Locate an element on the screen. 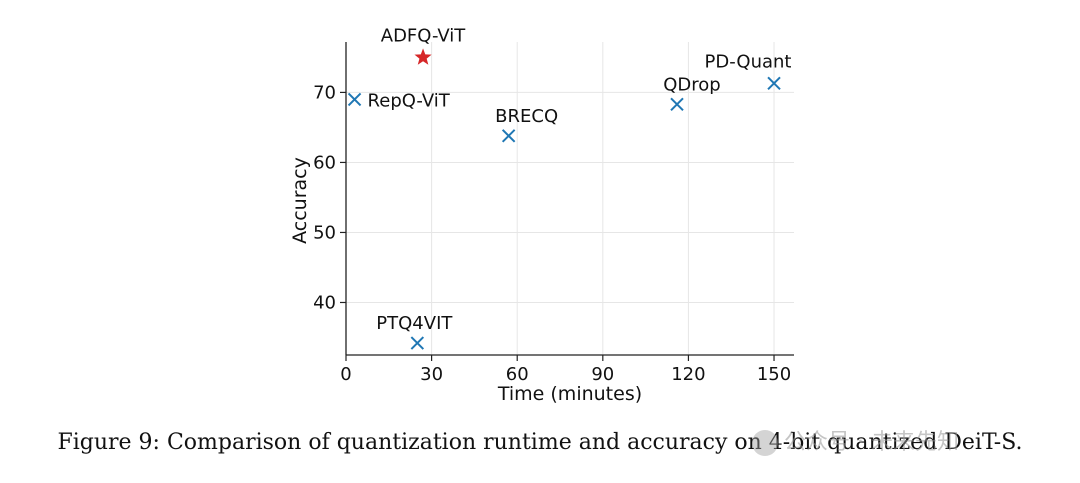  x-tick-label: 90 is located at coordinates (602, 374).